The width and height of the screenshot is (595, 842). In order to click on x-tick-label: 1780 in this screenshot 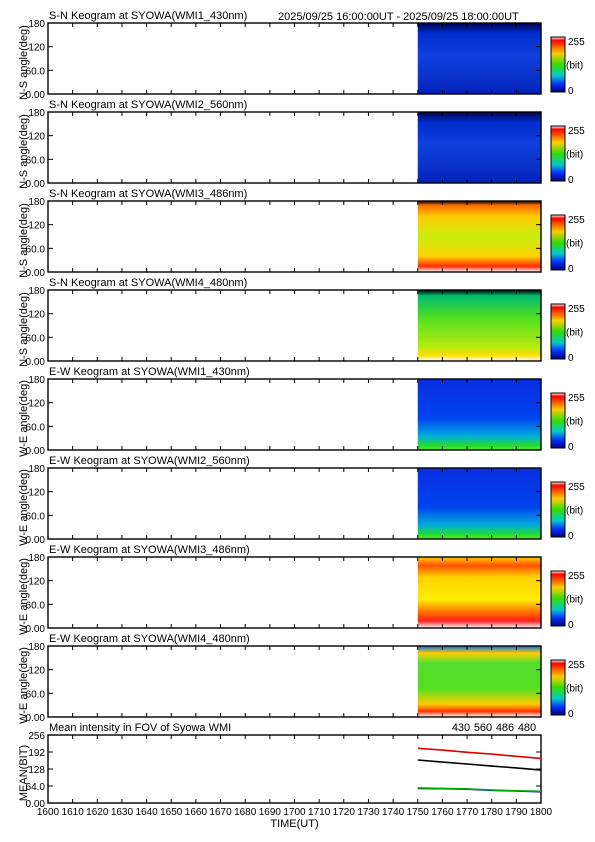, I will do `click(492, 812)`.